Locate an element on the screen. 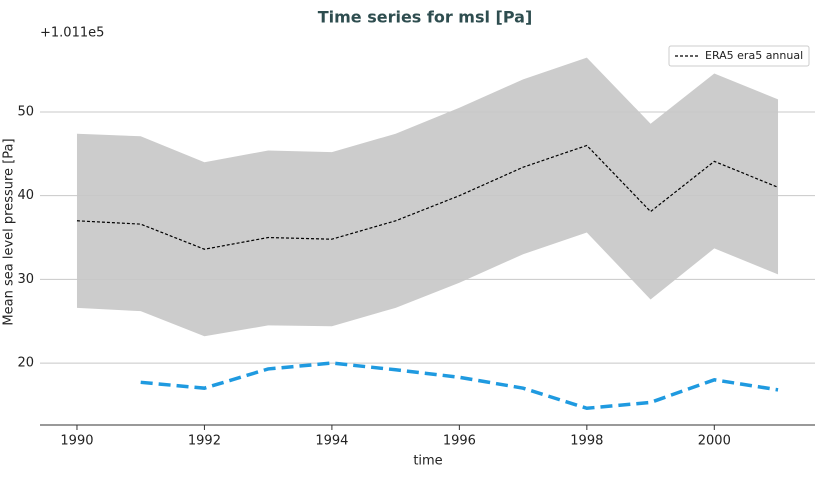 The height and width of the screenshot is (478, 825). chart-title: Time series for msl [Pa] is located at coordinates (425, 17).